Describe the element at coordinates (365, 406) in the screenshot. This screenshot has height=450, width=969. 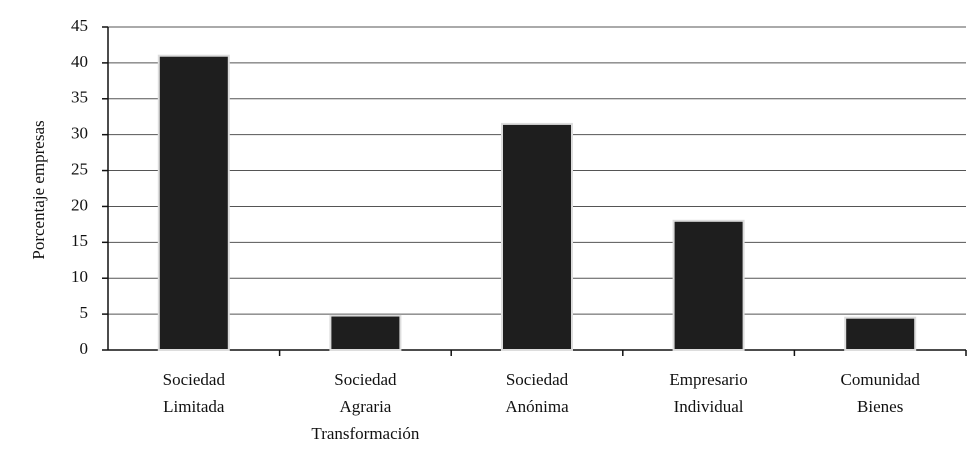
I see `x-tick-label: Agraria` at that location.